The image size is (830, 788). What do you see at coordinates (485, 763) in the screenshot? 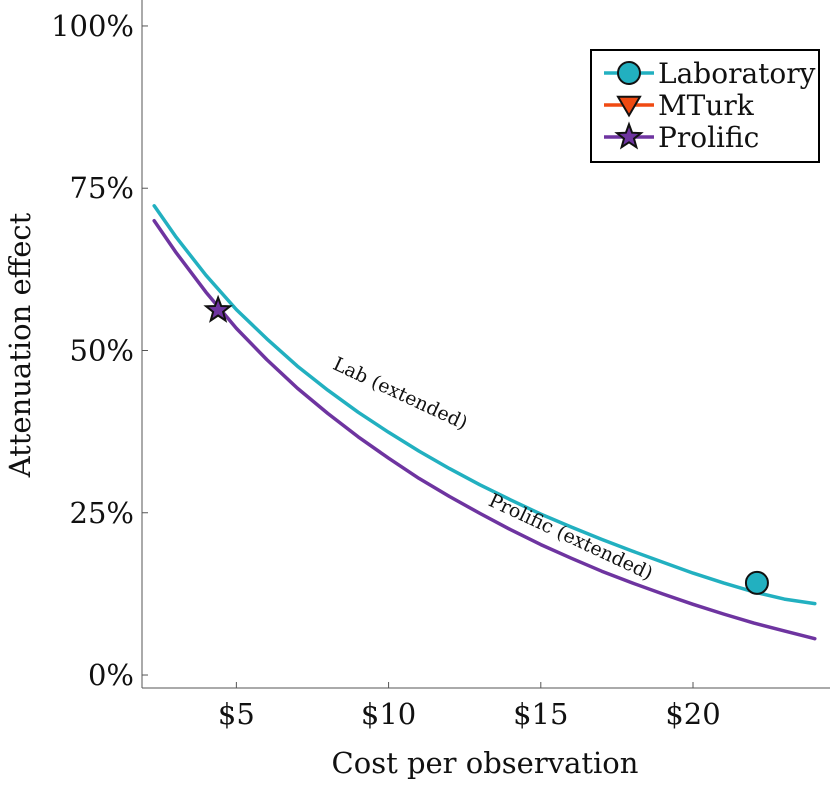
I see `x-axis-title: Cost per observation` at bounding box center [485, 763].